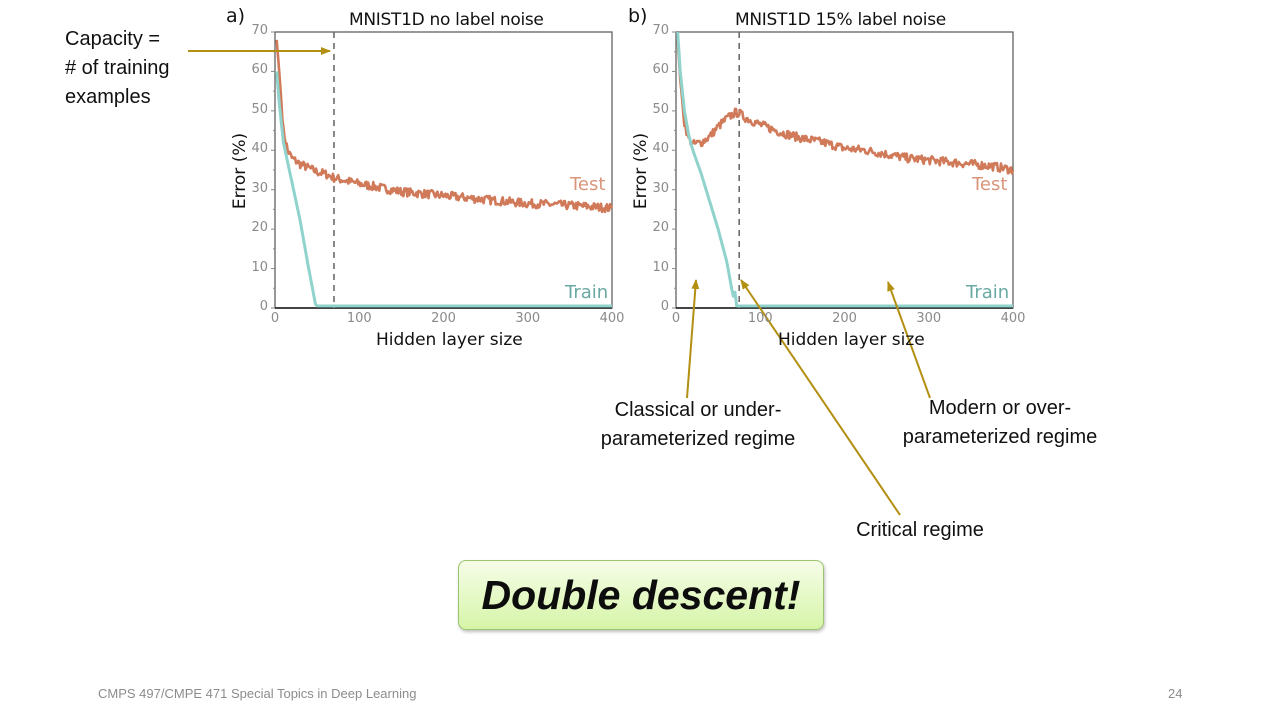 Image resolution: width=1280 pixels, height=720 pixels. What do you see at coordinates (588, 184) in the screenshot?
I see `chart-a-test-label: Test` at bounding box center [588, 184].